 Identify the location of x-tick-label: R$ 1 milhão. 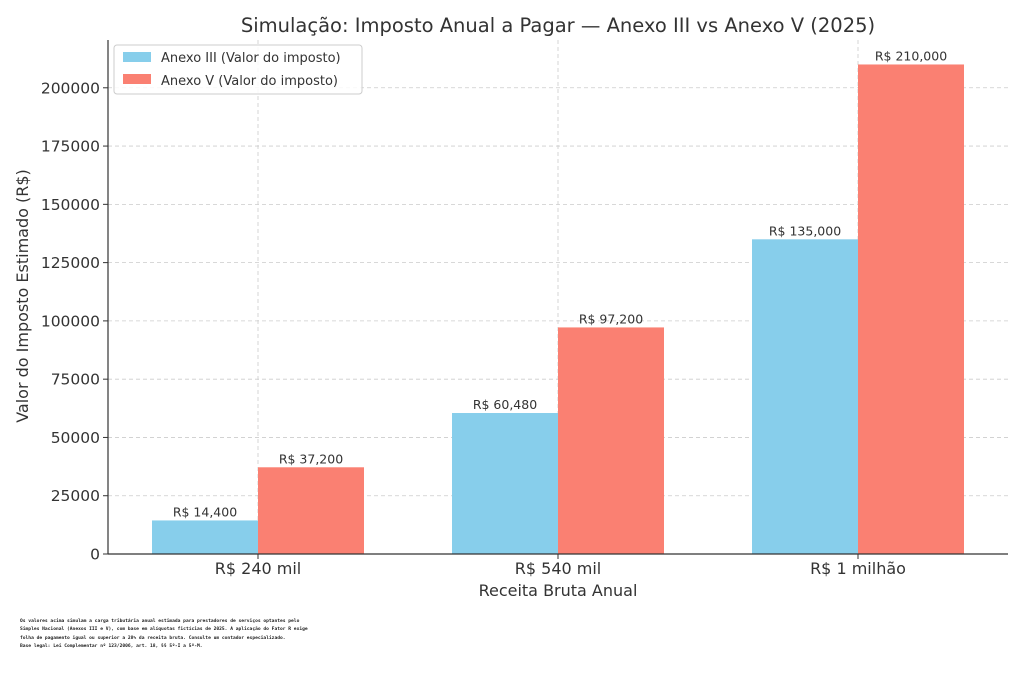
(858, 568).